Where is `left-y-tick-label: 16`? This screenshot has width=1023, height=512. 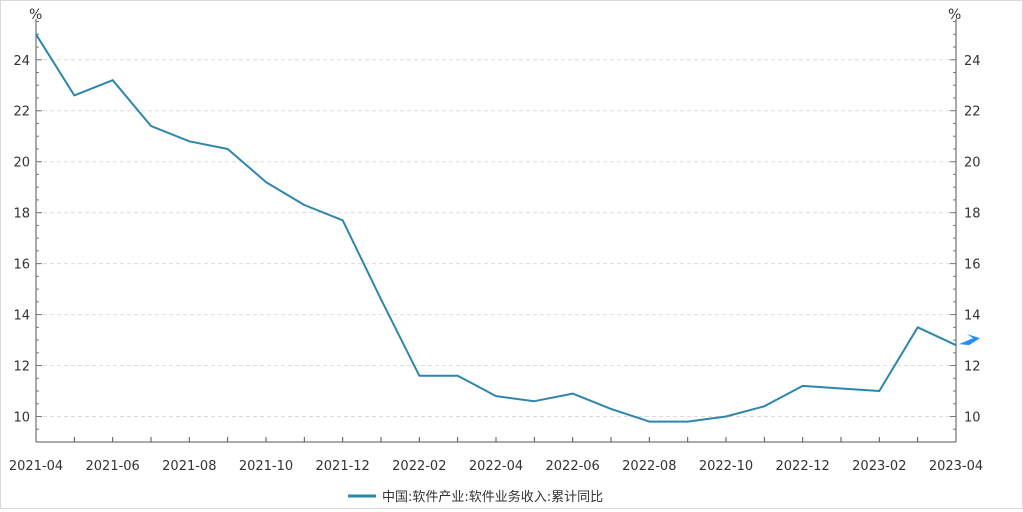
left-y-tick-label: 16 is located at coordinates (21, 265).